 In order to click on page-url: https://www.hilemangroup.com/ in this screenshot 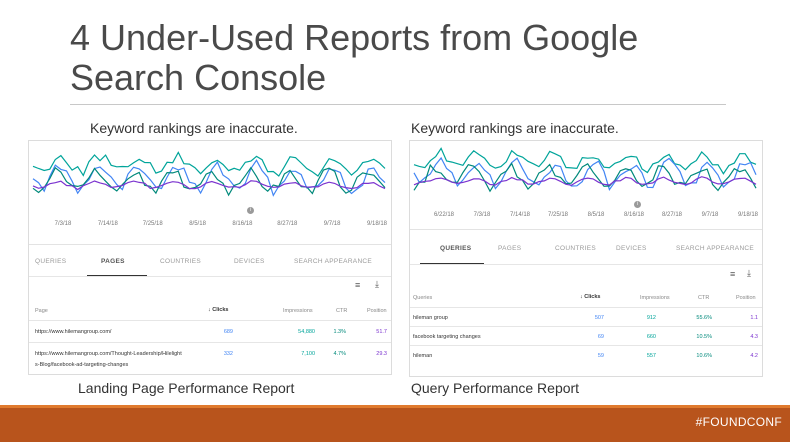, I will do `click(73, 332)`.